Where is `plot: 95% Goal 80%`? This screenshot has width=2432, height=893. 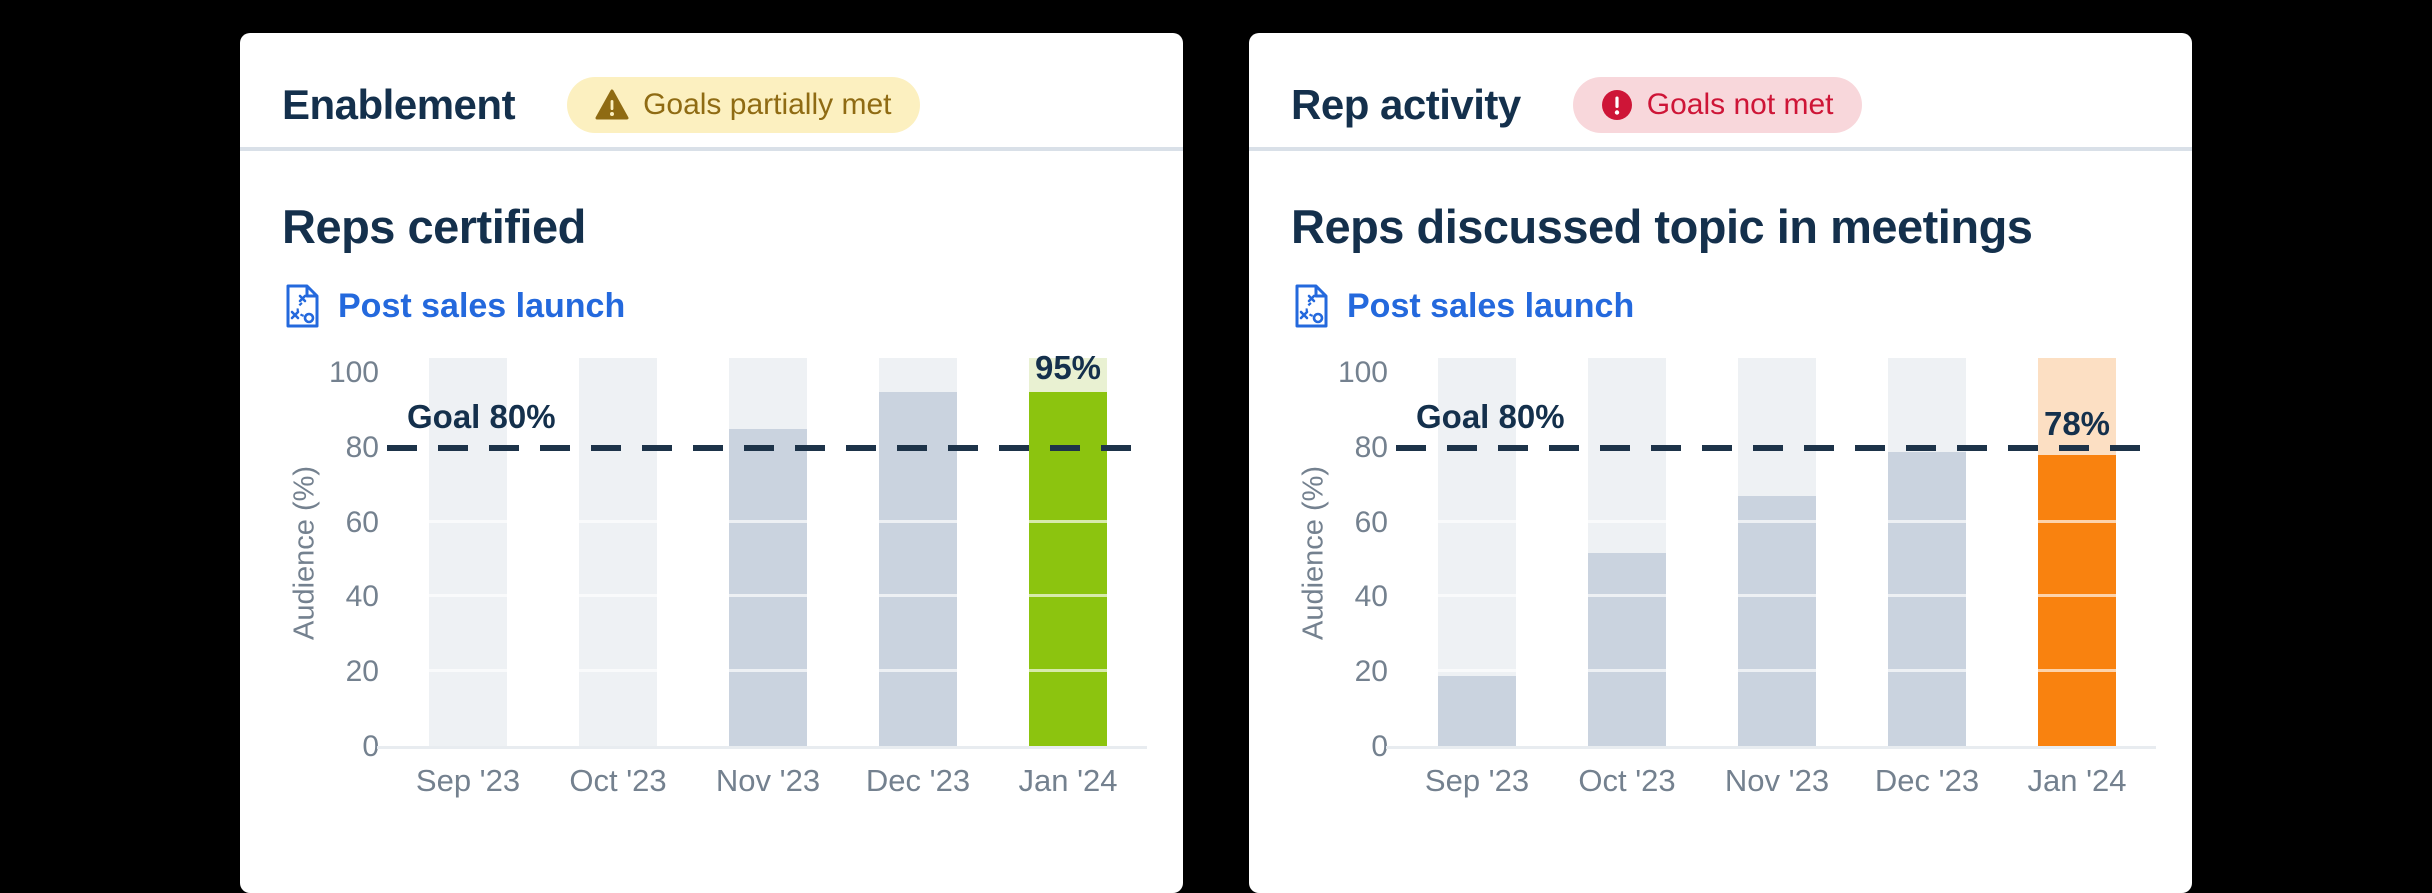 plot: 95% Goal 80% is located at coordinates (763, 549).